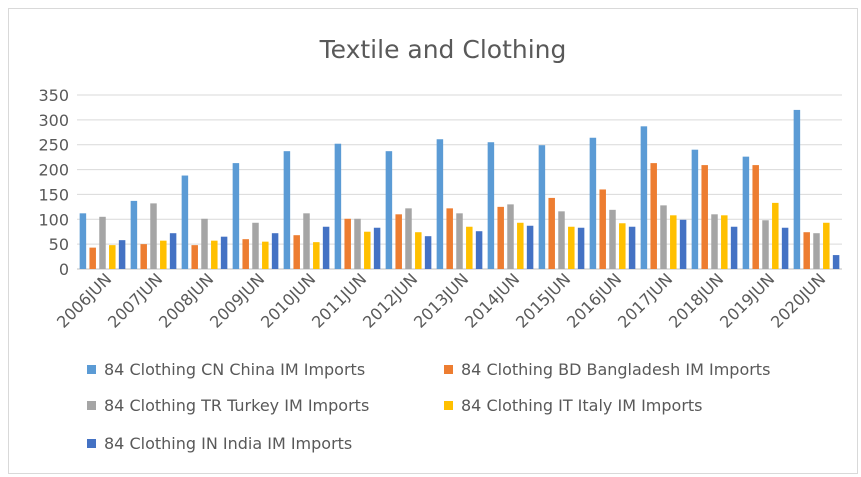  I want to click on x-tick-label: 2015JUN, so click(543, 300).